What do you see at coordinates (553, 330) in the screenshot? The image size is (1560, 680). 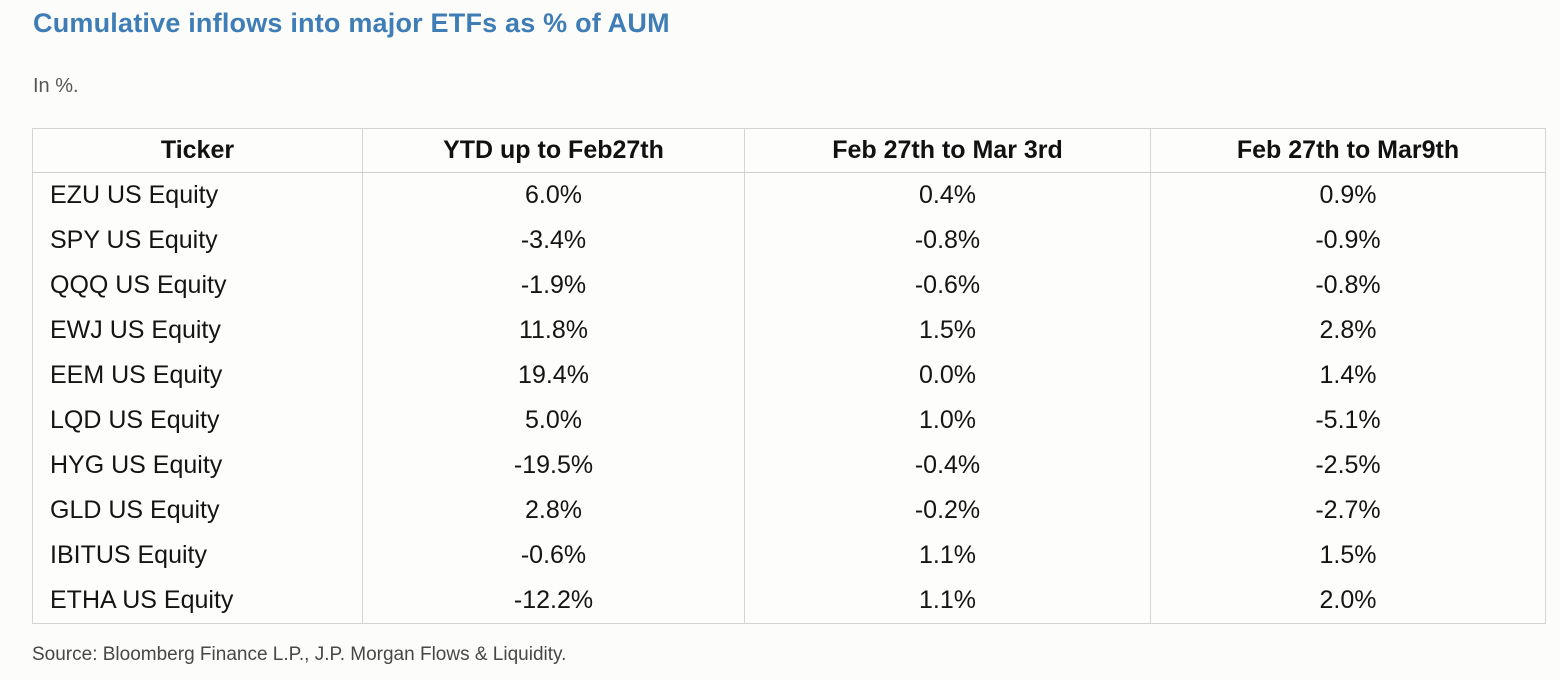 I see `value-cell: 11.8%` at bounding box center [553, 330].